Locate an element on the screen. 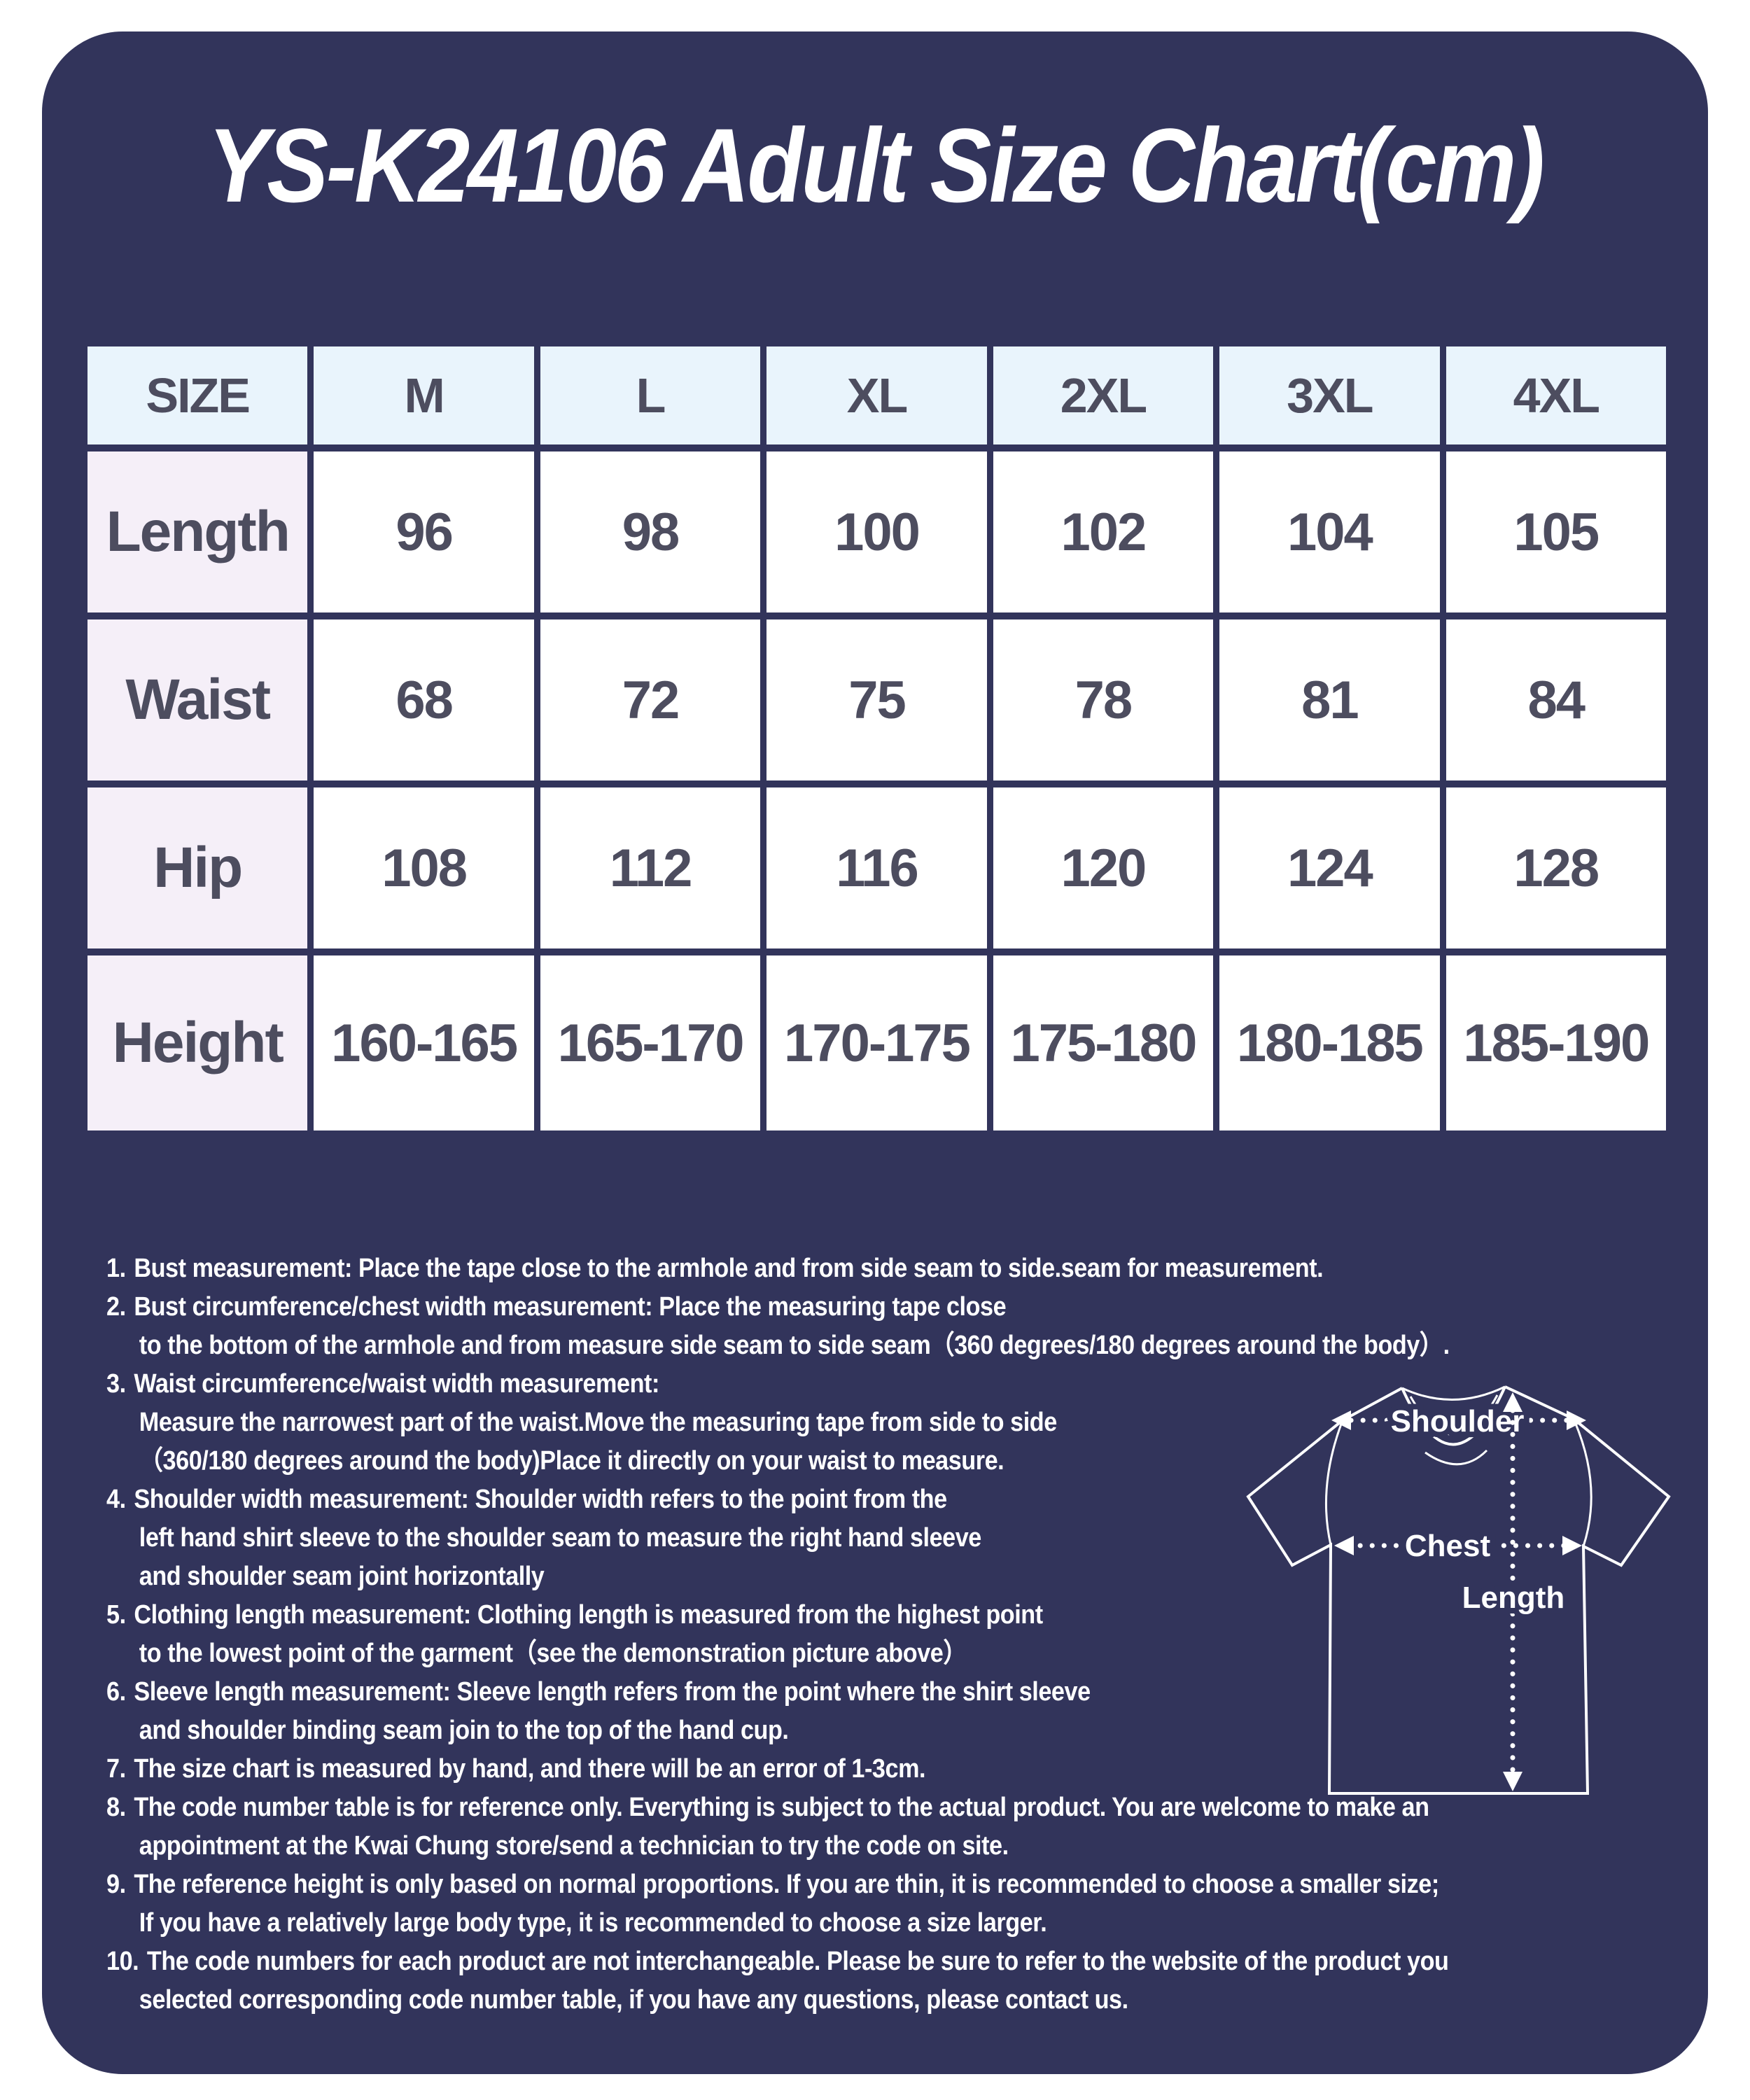 The image size is (1750, 2100). size-value-cell: 175-180 is located at coordinates (1103, 1042).